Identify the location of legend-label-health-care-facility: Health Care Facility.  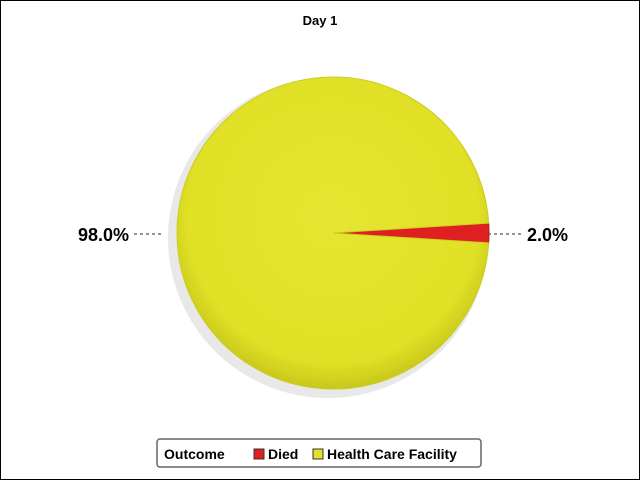
(392, 454).